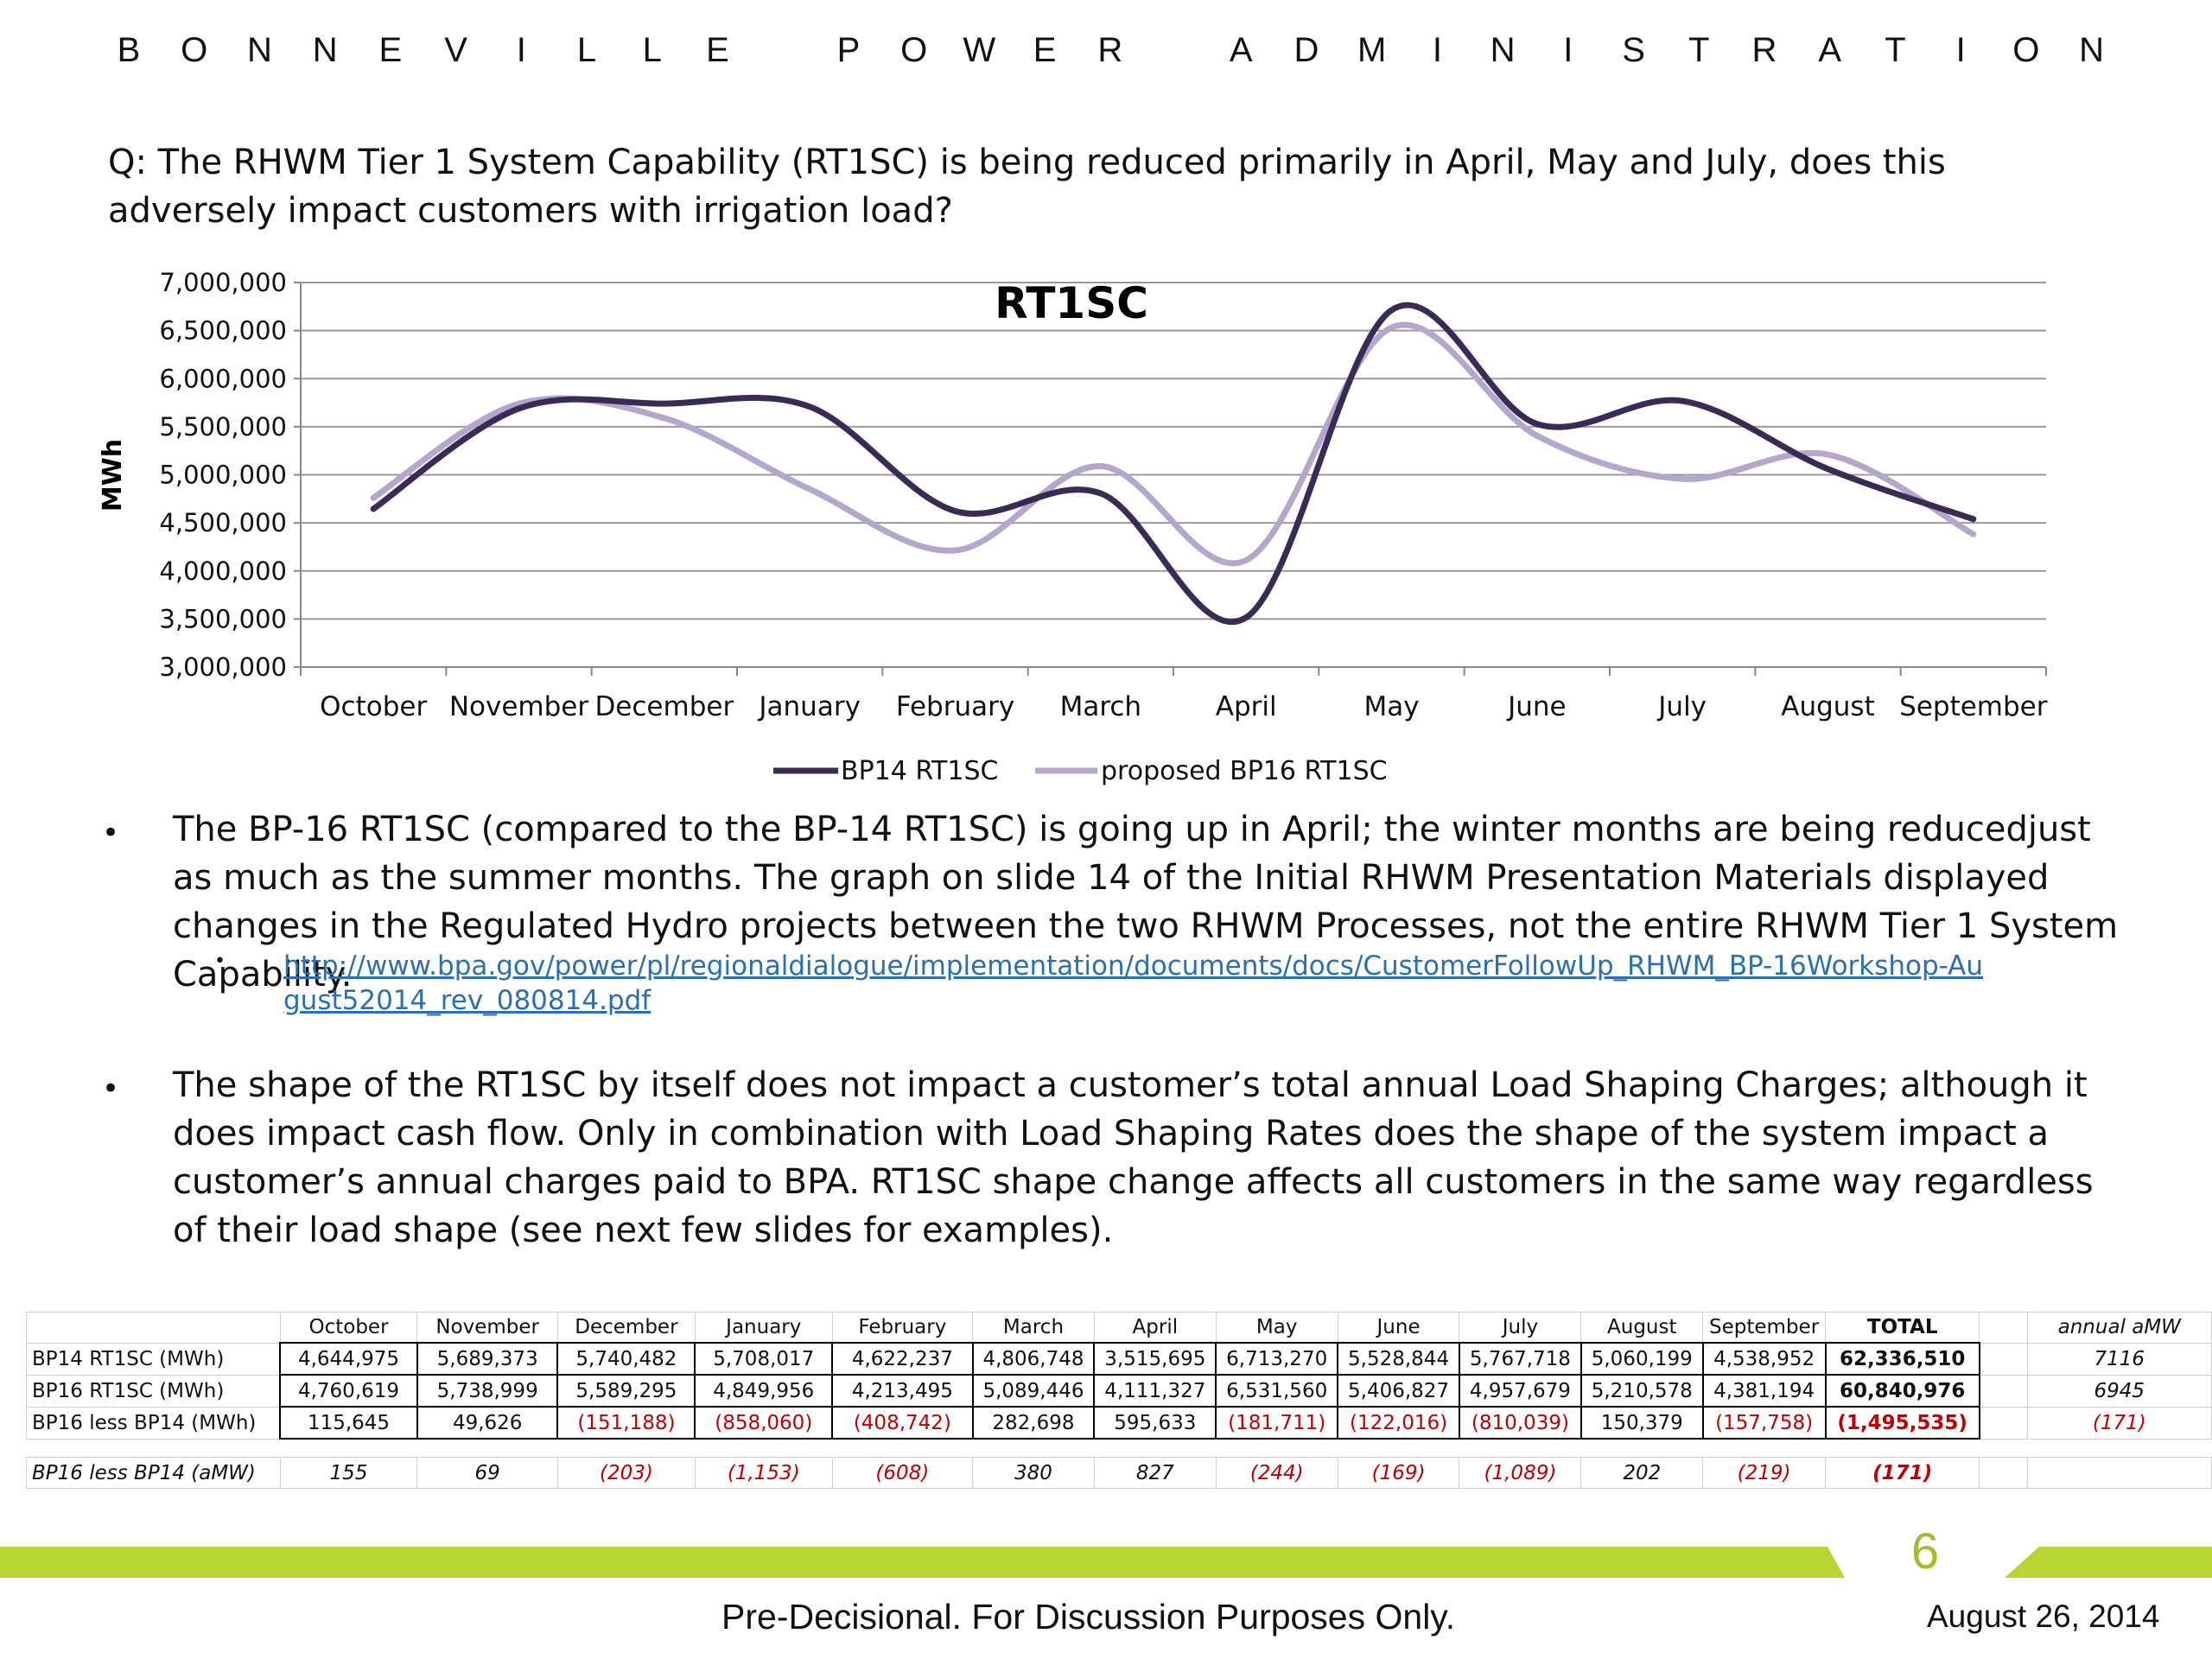 This screenshot has height=1659, width=2212. I want to click on table-cell, so click(2003, 1391).